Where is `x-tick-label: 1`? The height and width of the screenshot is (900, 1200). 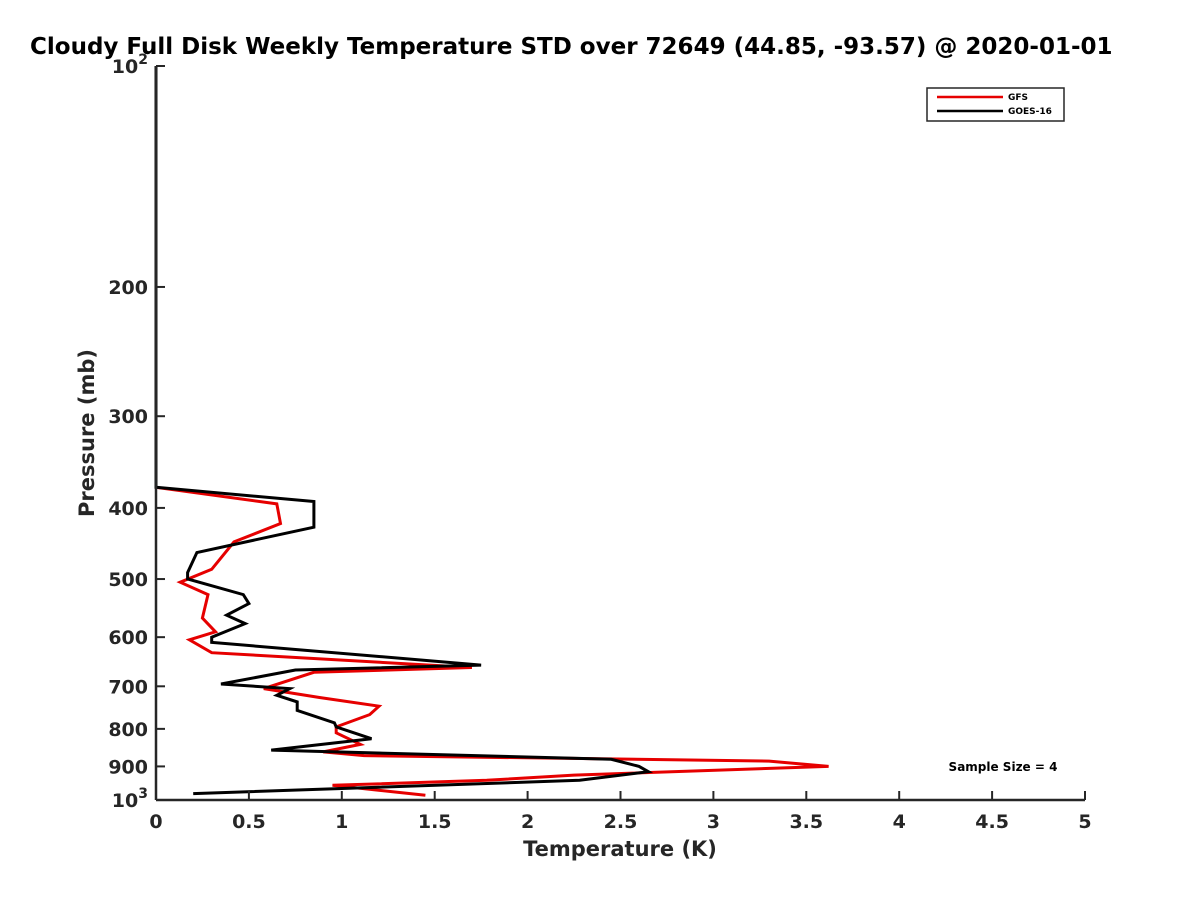
x-tick-label: 1 is located at coordinates (341, 822).